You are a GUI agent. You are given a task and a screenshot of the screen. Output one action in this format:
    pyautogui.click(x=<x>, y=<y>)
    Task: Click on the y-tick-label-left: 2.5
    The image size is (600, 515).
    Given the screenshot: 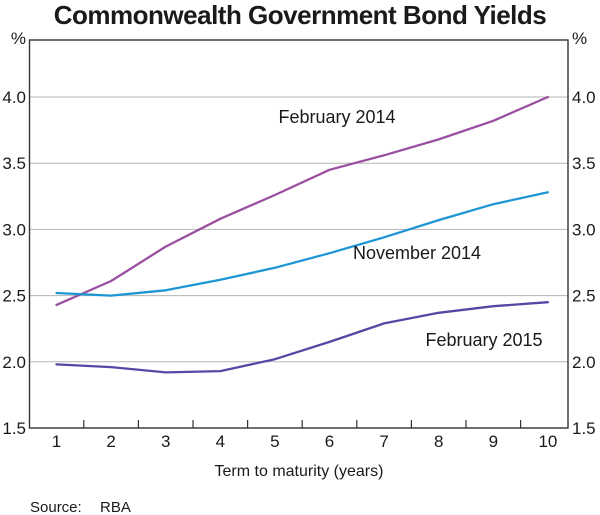 What is the action you would take?
    pyautogui.click(x=14, y=296)
    